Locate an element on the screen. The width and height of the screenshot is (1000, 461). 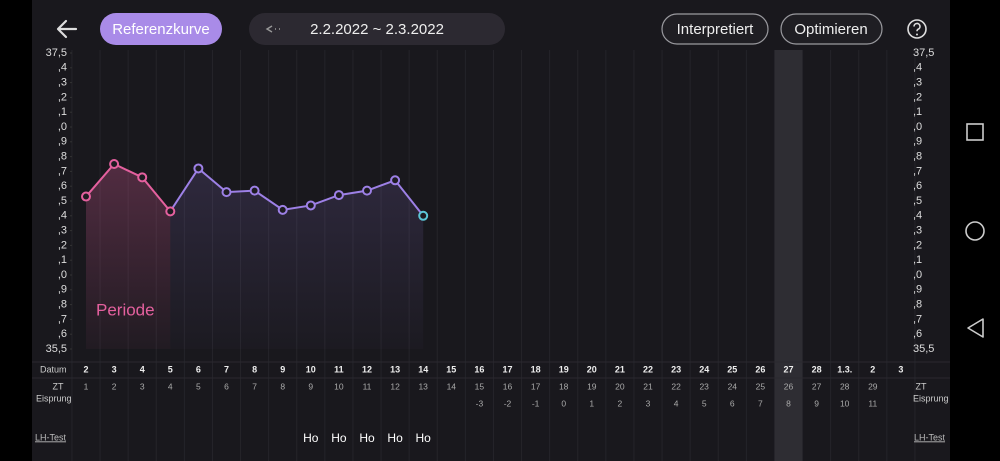
ovulation-value: 7 is located at coordinates (760, 403).